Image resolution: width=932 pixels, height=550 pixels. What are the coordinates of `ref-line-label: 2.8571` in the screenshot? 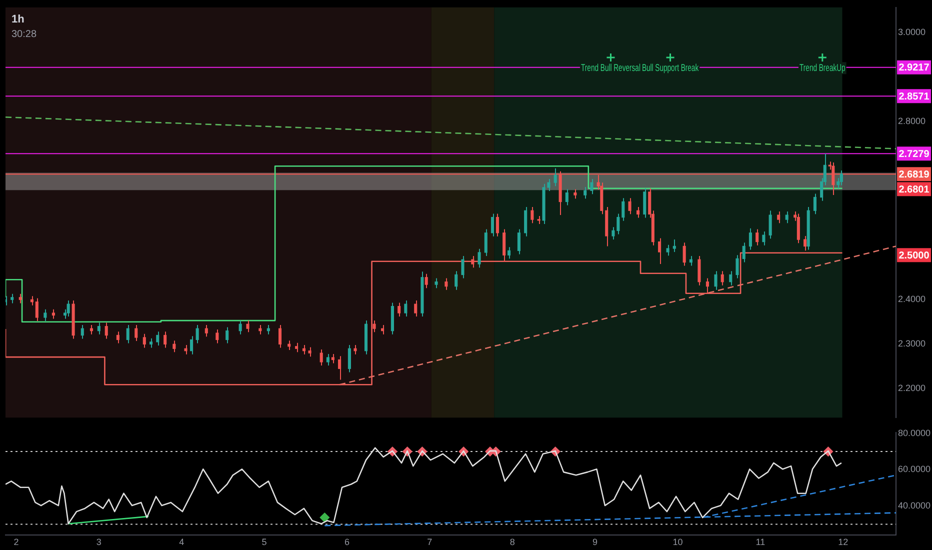 It's located at (914, 96).